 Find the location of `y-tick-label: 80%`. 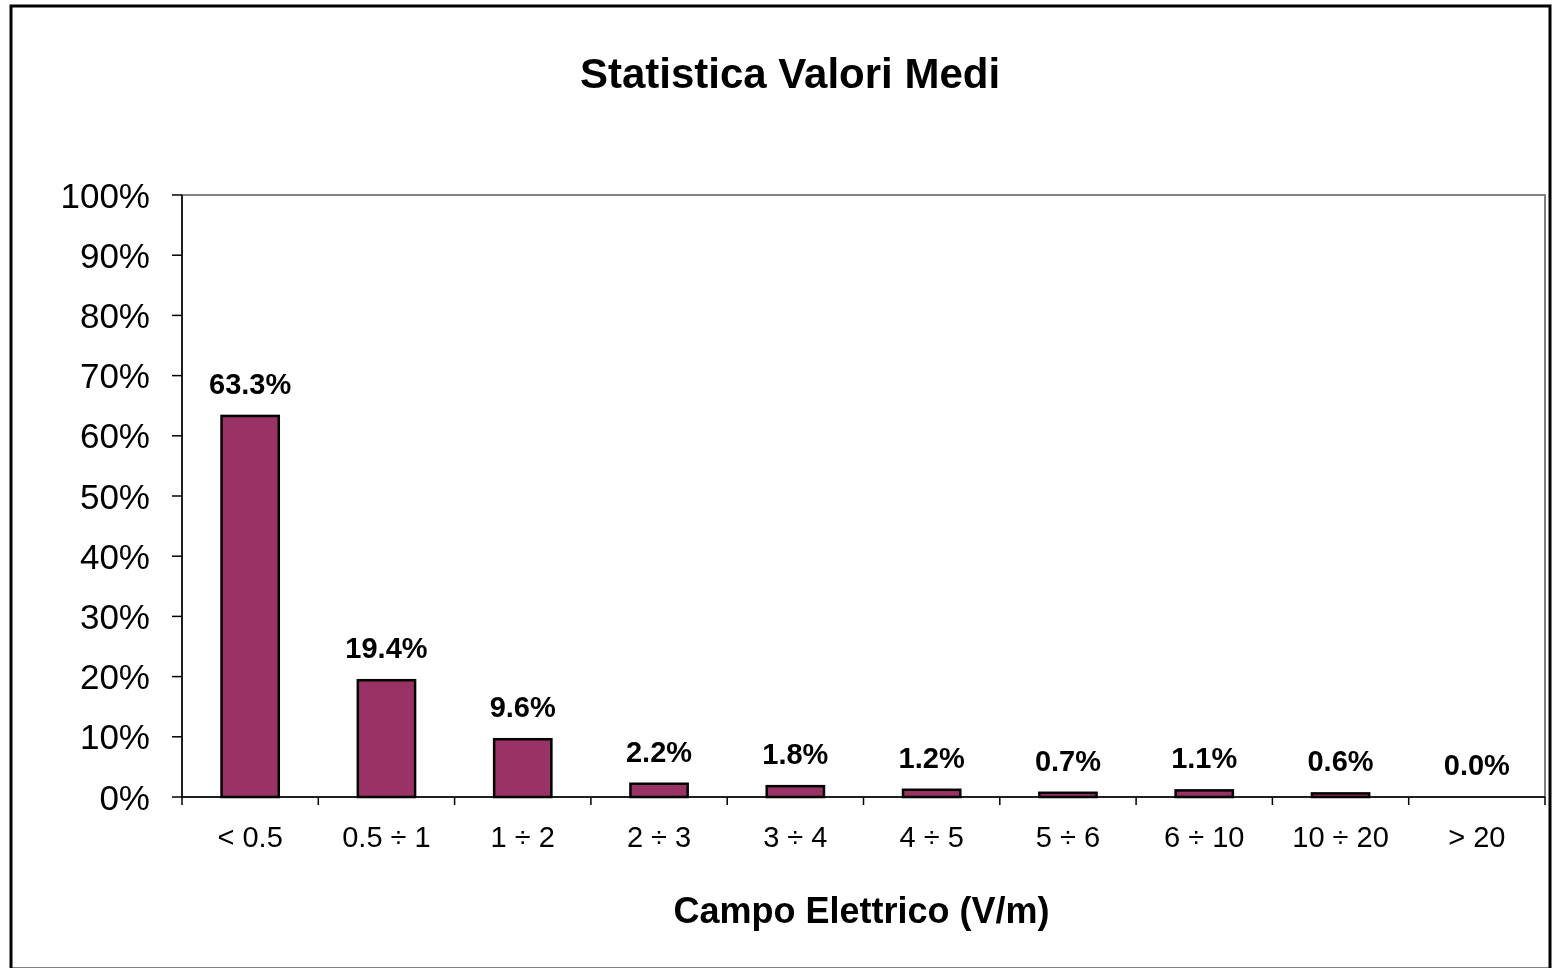

y-tick-label: 80% is located at coordinates (114, 315).